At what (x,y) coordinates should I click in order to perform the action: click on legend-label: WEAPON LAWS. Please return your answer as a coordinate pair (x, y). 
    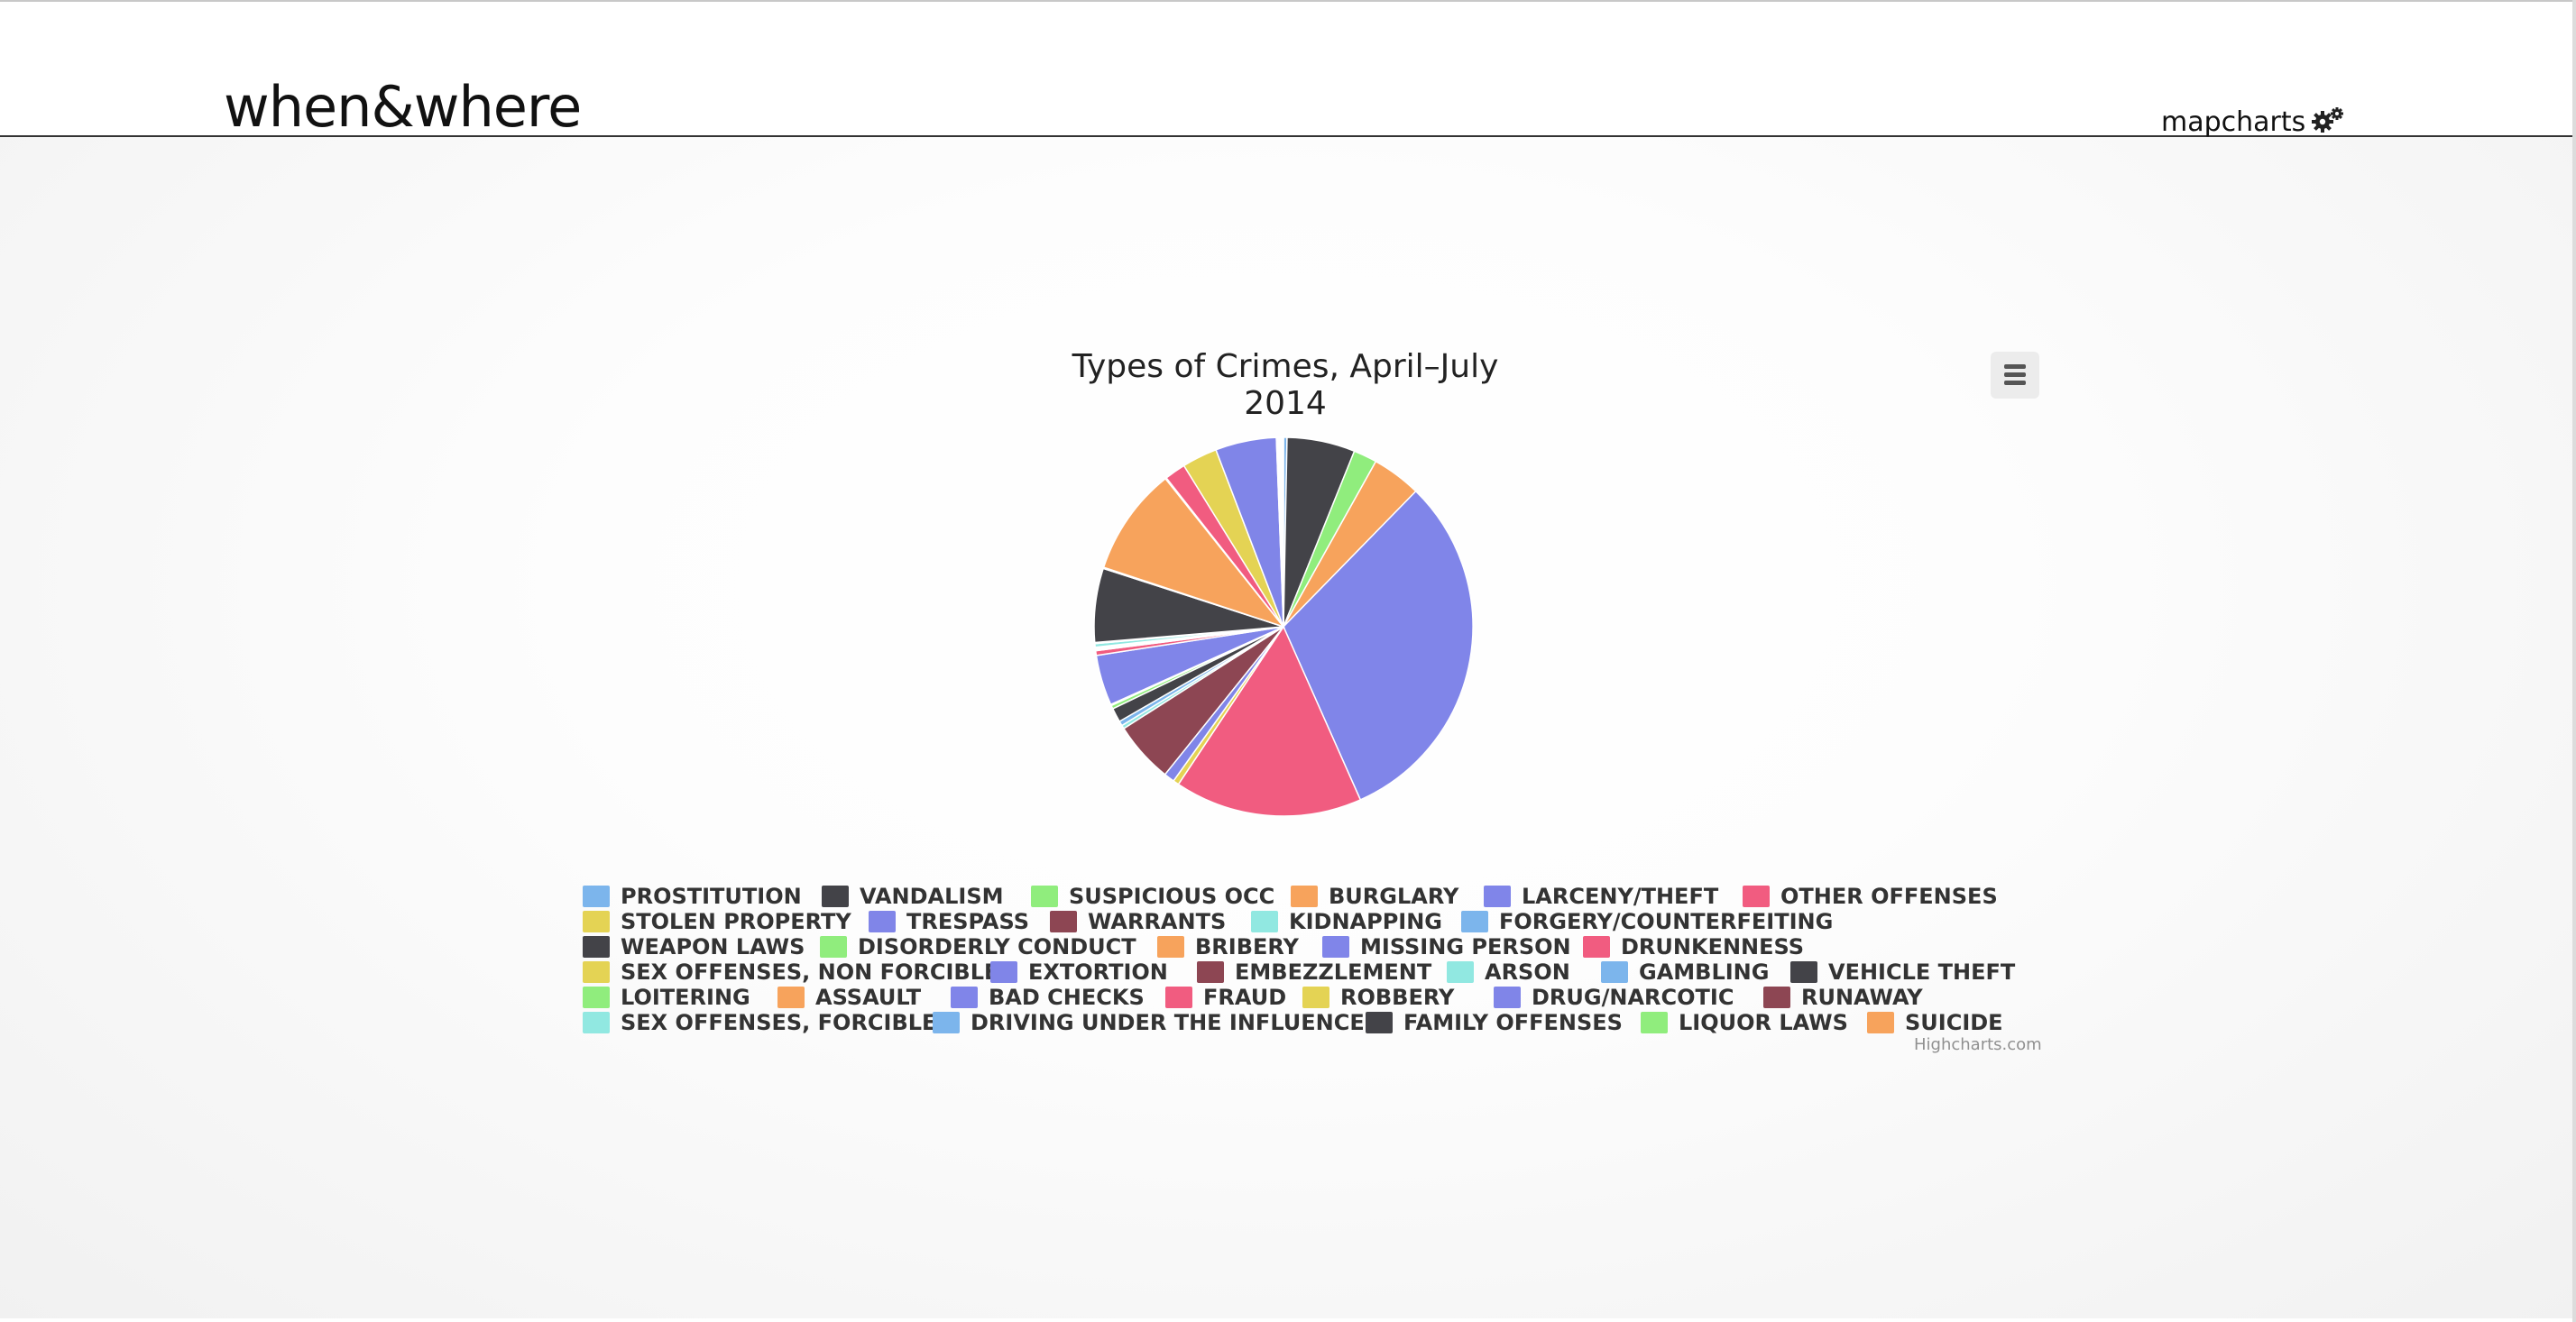
    Looking at the image, I should click on (713, 946).